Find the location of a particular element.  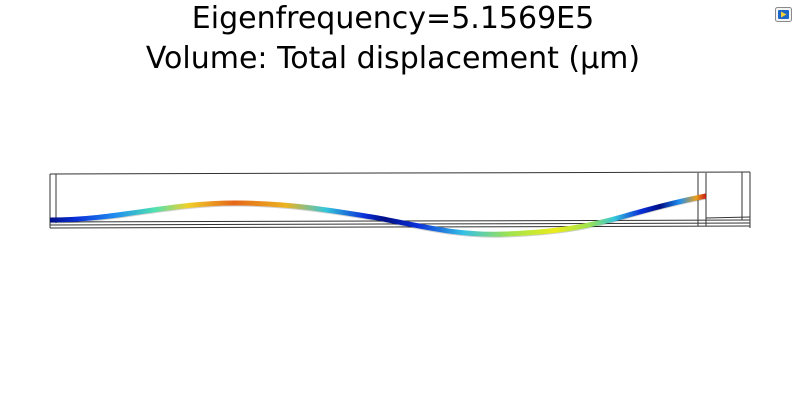

view-toggle-icon is located at coordinates (783, 14).